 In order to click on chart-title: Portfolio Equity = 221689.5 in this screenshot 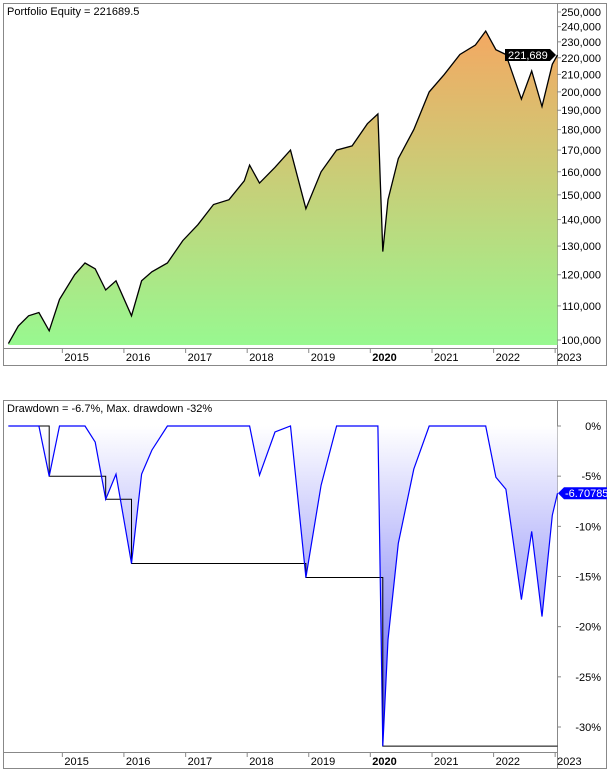, I will do `click(73, 12)`.